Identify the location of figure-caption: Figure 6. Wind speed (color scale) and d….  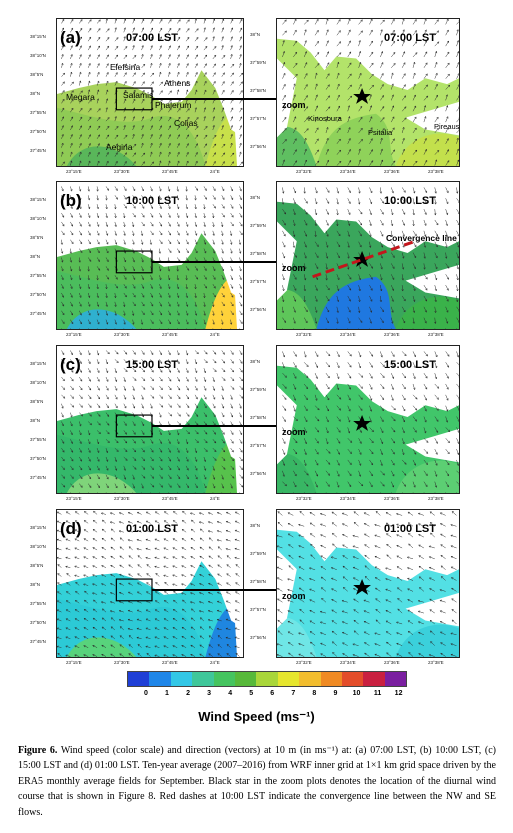
(257, 781).